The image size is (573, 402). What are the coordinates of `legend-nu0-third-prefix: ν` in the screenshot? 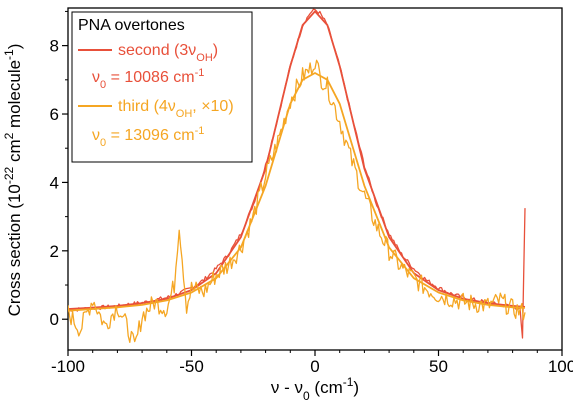 It's located at (96, 135).